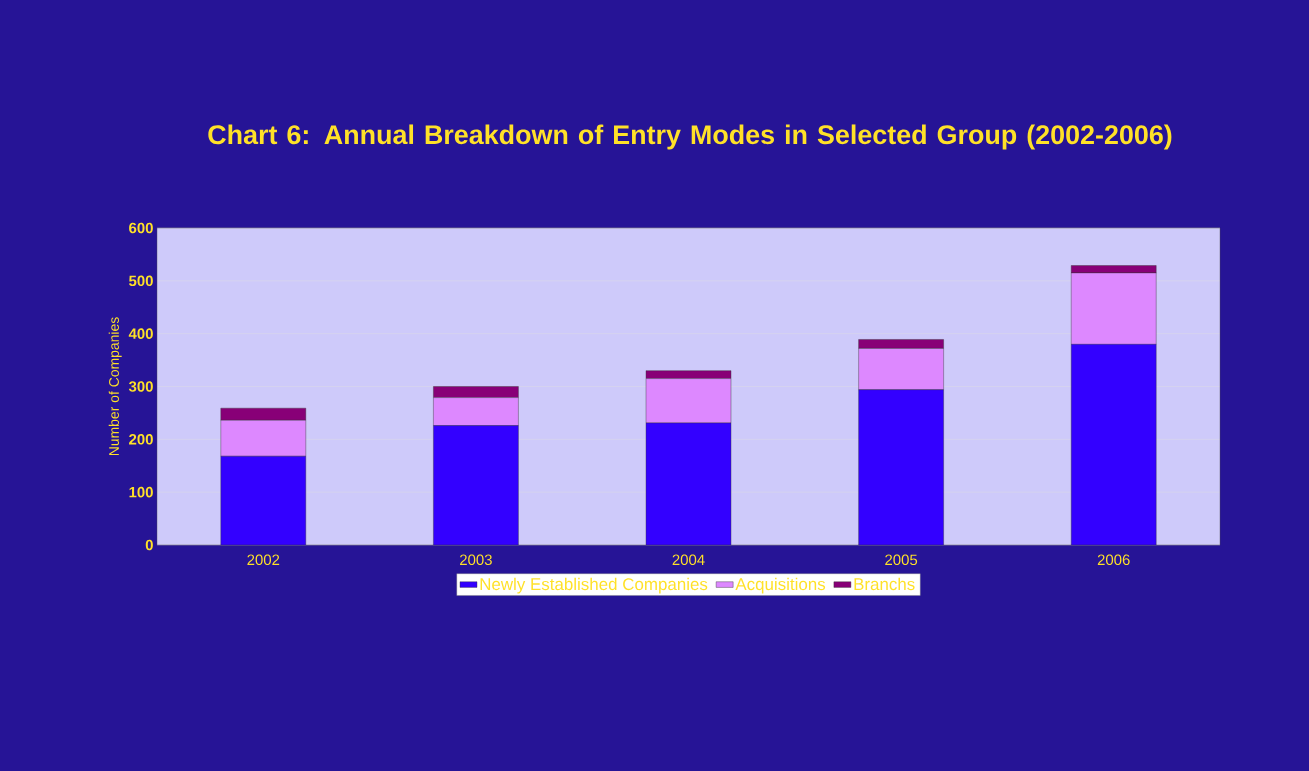 The image size is (1309, 771). What do you see at coordinates (476, 560) in the screenshot?
I see `x-tick-label: 2003` at bounding box center [476, 560].